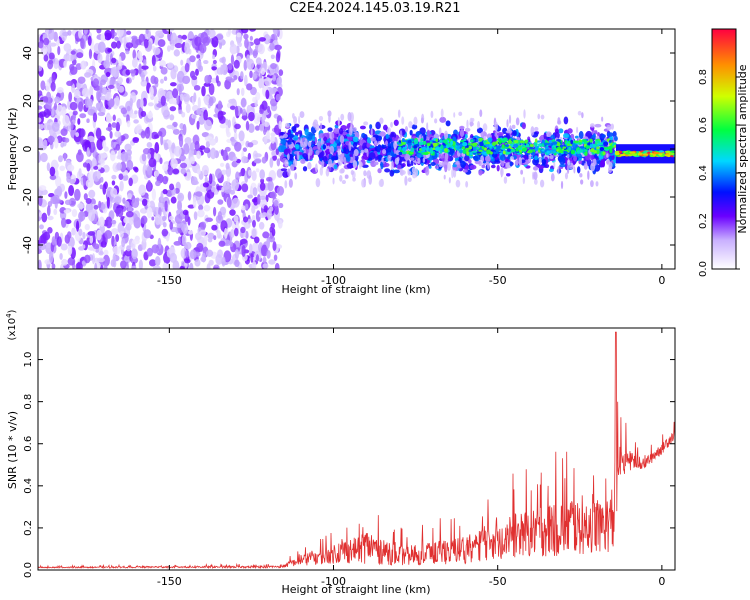  I want to click on spectrogram-region, so click(161, 149).